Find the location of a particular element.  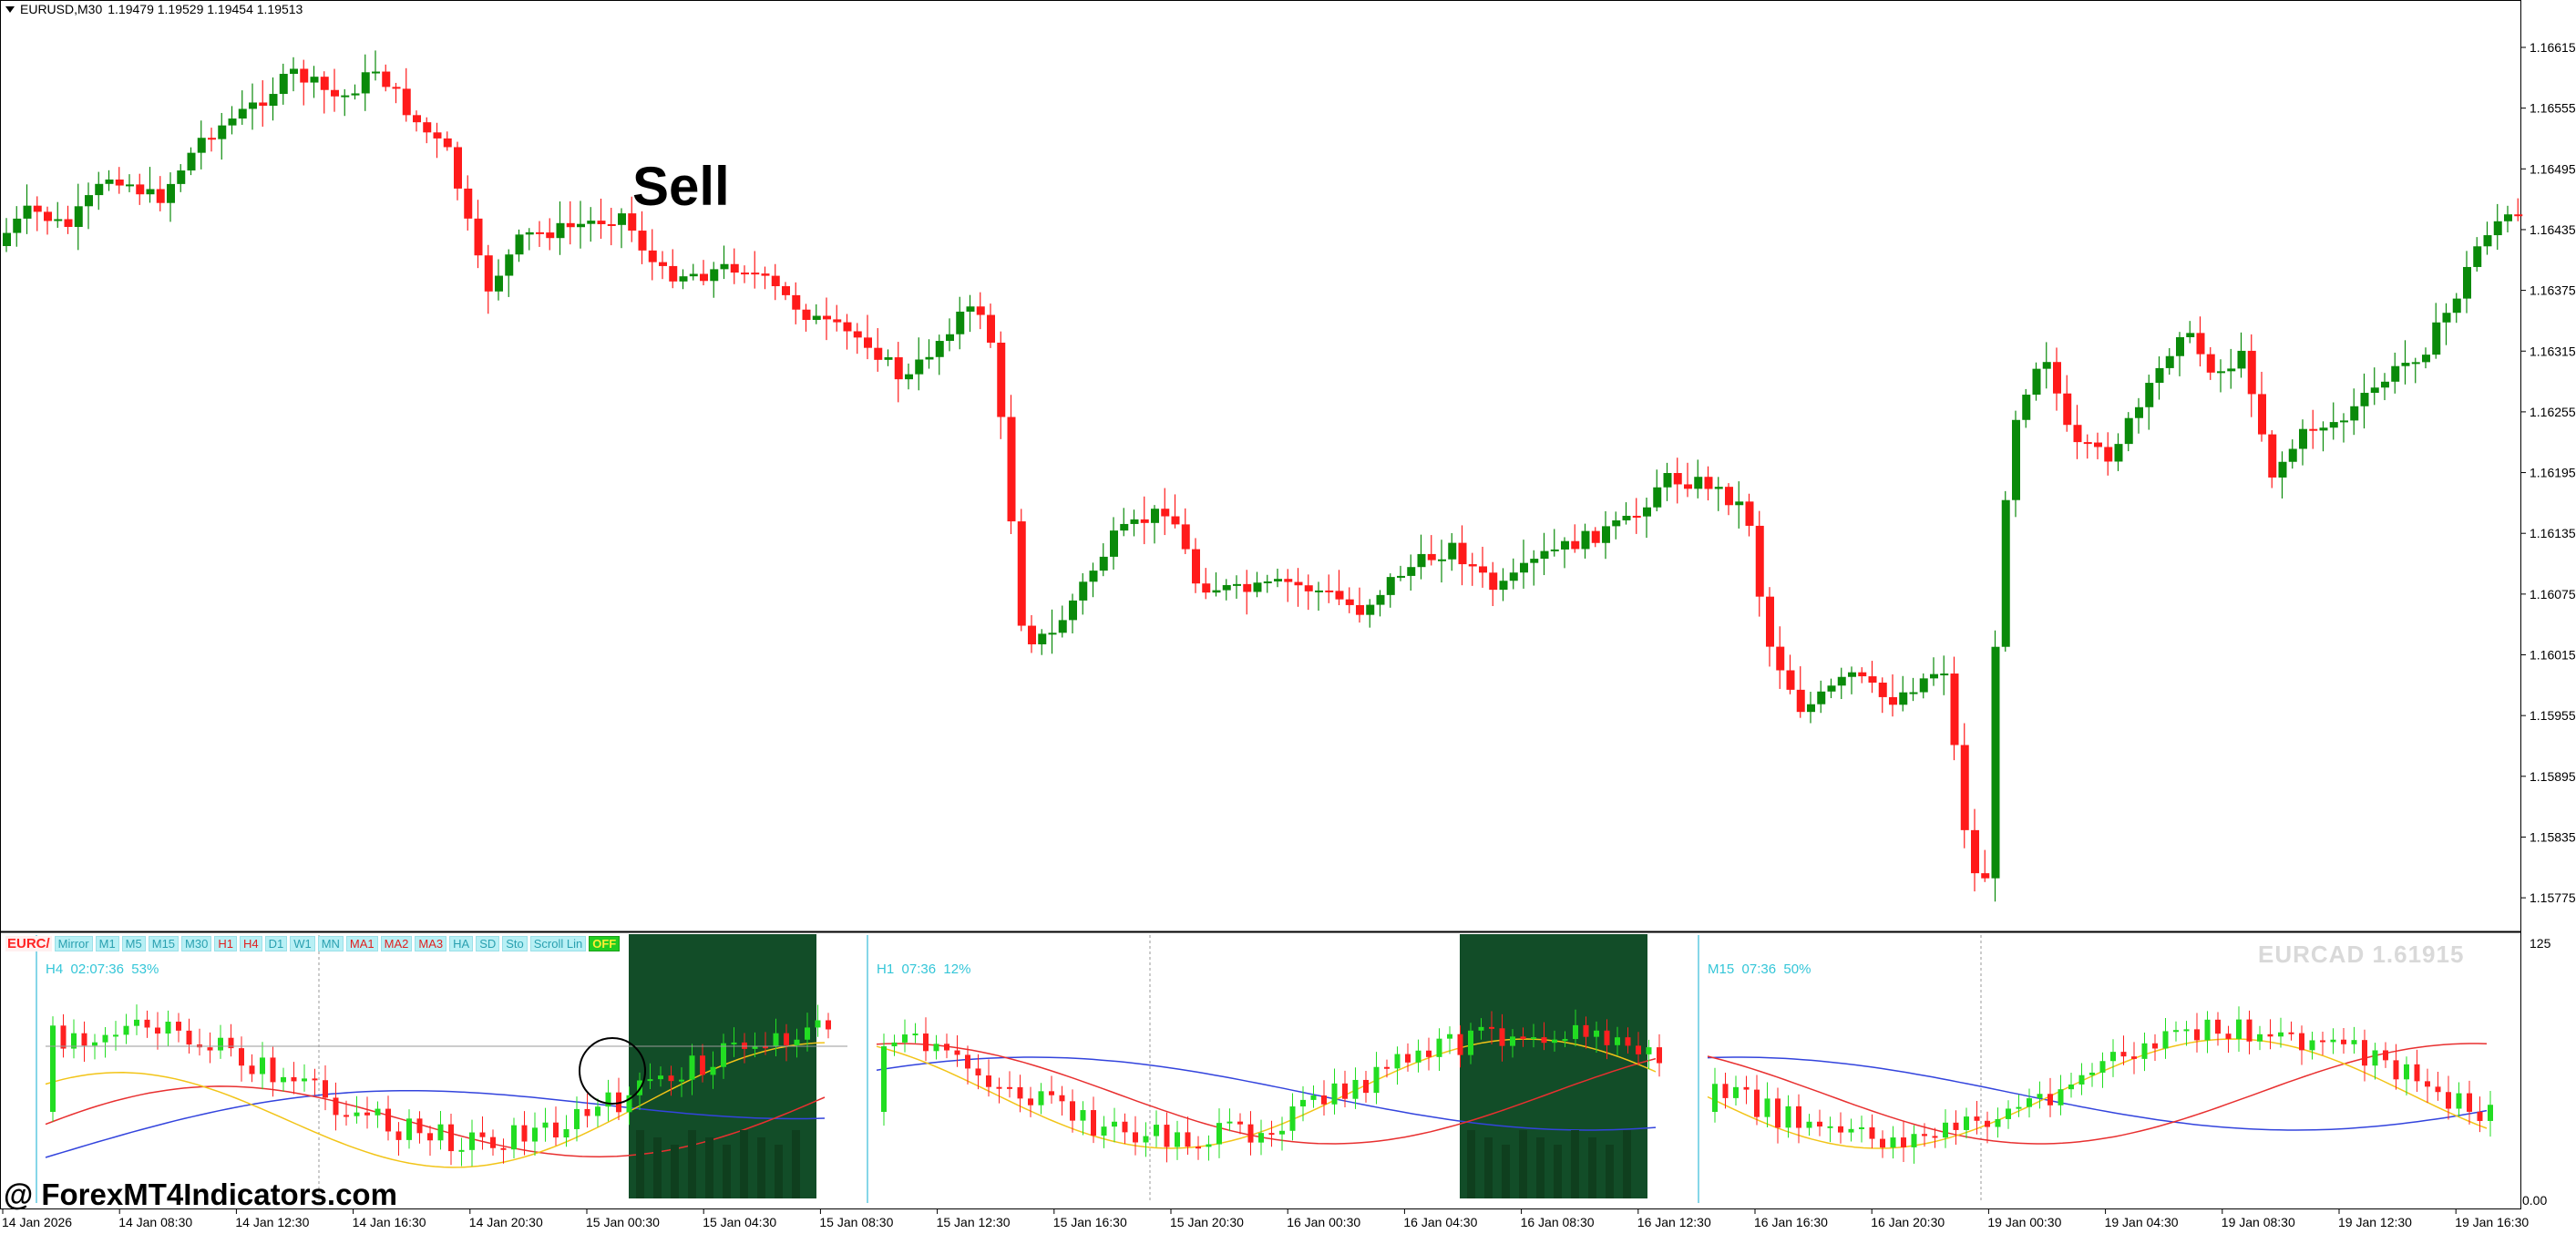

tf-d1-button: D1 is located at coordinates (276, 943).